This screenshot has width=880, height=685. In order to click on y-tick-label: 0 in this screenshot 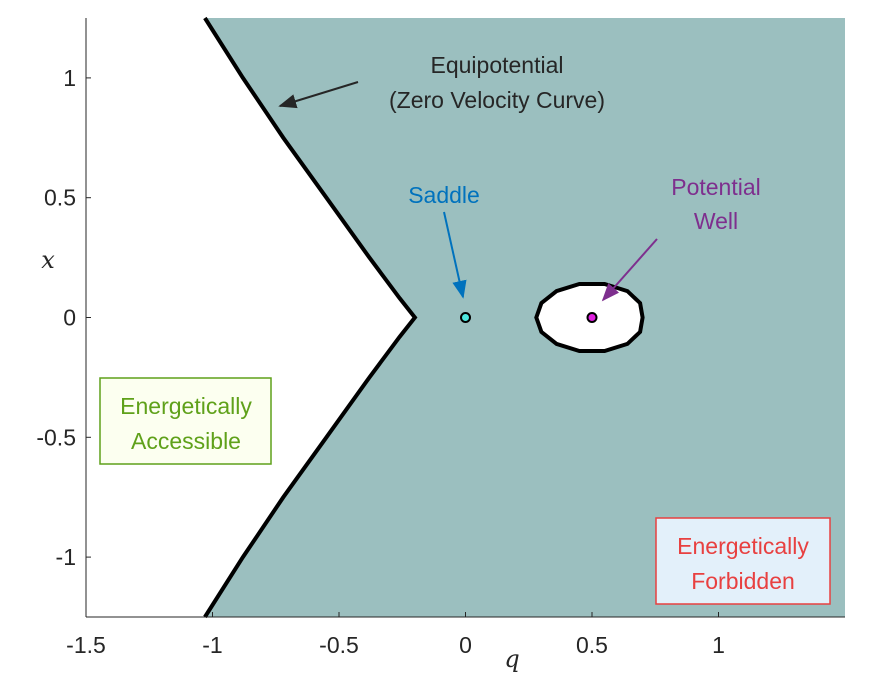, I will do `click(69, 318)`.